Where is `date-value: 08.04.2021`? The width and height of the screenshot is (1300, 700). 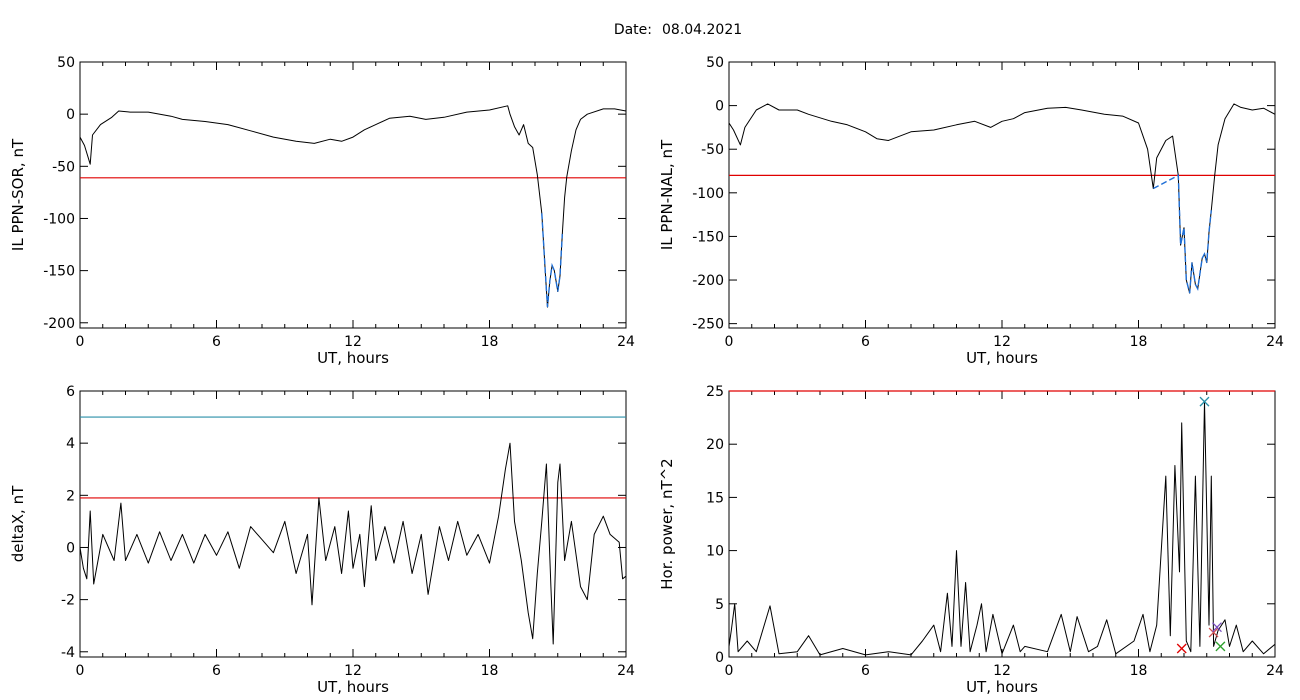
date-value: 08.04.2021 is located at coordinates (702, 30).